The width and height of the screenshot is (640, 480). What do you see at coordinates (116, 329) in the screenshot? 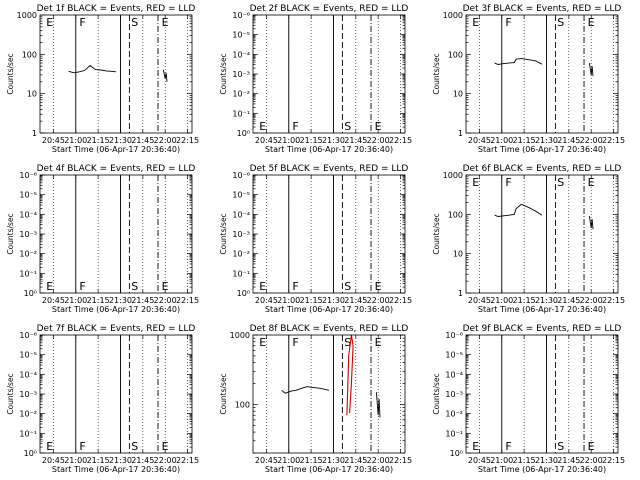
I see `panel-title: Det 7f BLACK = Events, RED = LLD` at bounding box center [116, 329].